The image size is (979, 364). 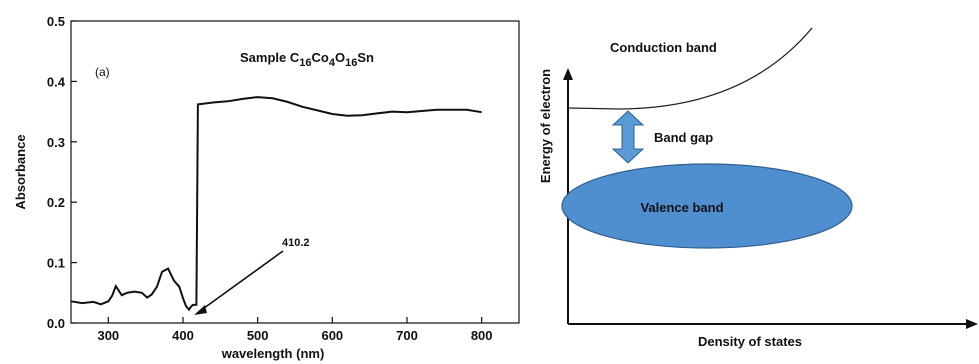 I want to click on conduction-band-curve, so click(x=690, y=68).